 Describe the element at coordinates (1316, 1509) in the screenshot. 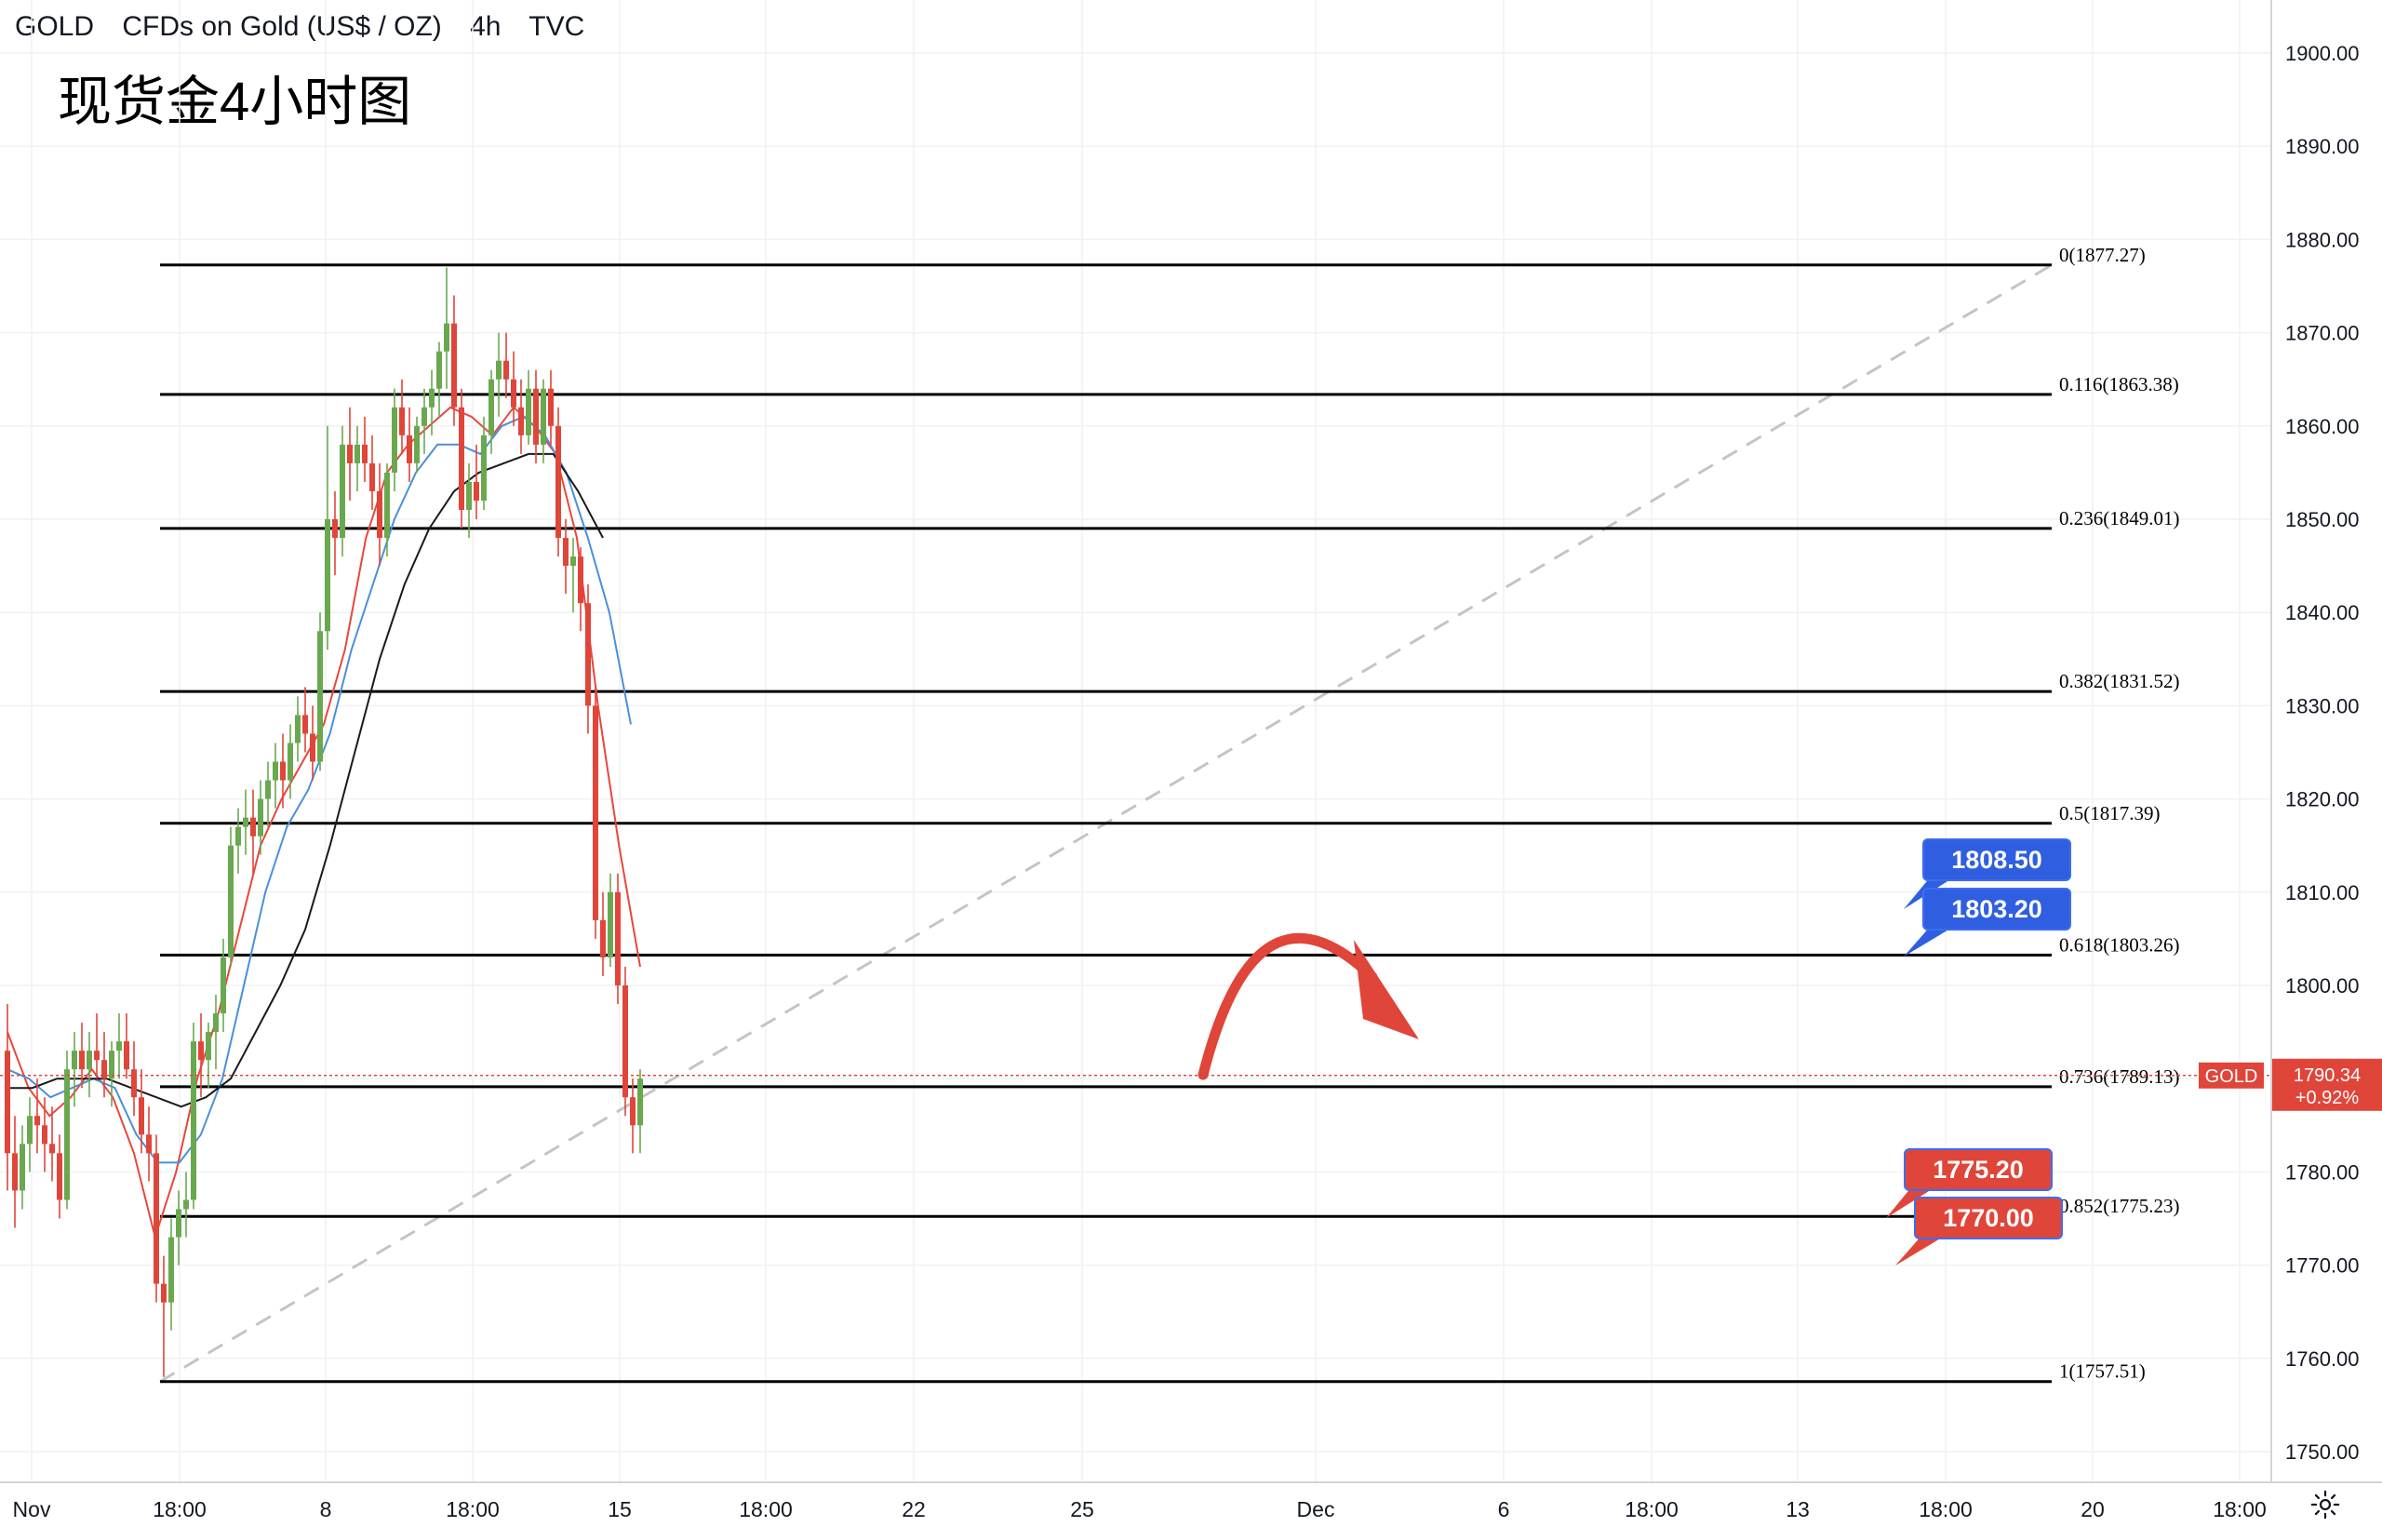

I see `x-tick-label: Dec` at that location.